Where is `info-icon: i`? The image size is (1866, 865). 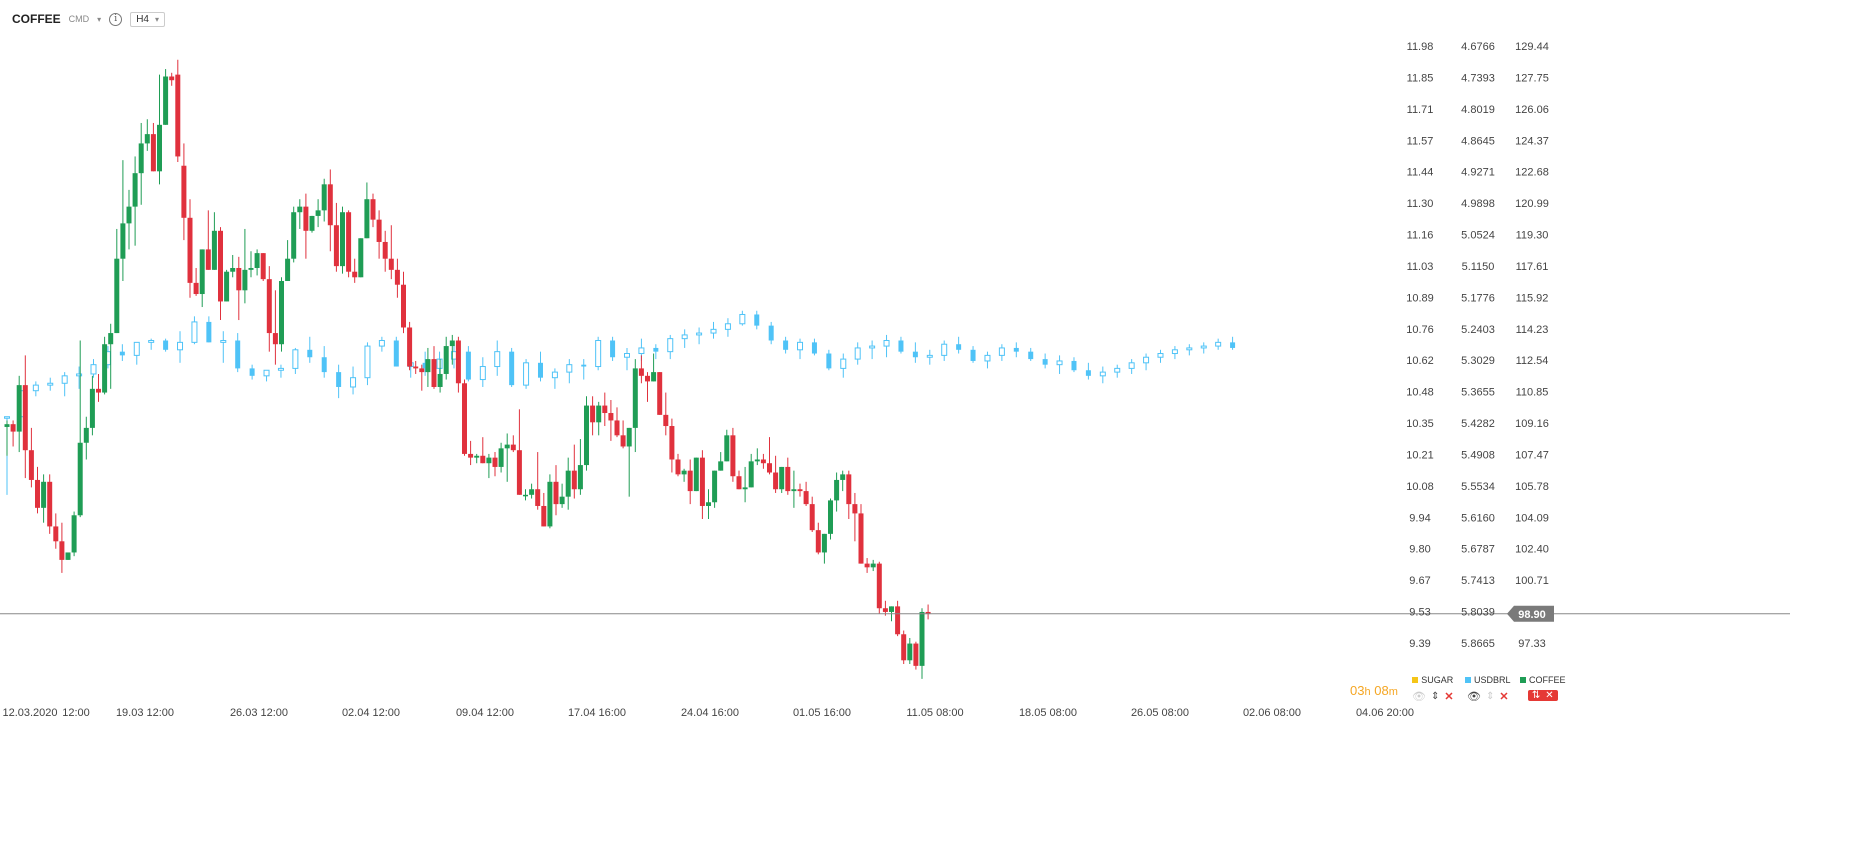
info-icon: i is located at coordinates (116, 19).